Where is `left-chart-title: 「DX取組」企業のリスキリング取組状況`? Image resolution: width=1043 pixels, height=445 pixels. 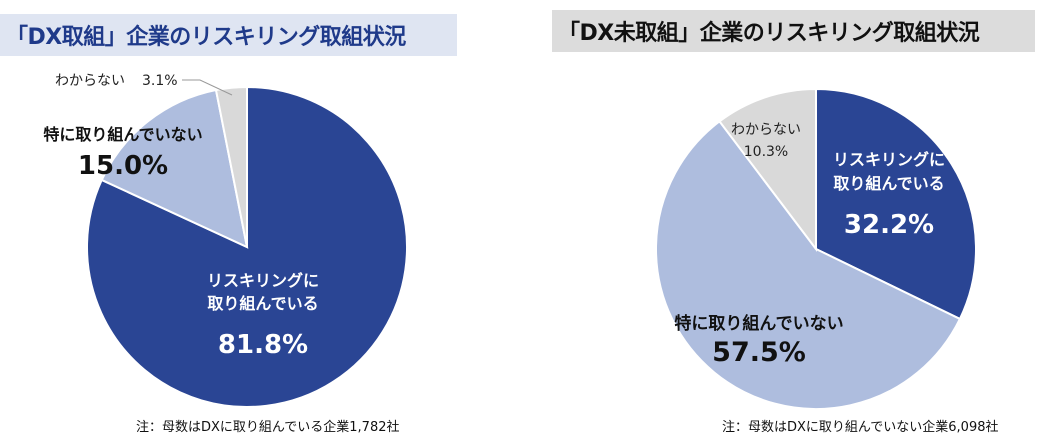 left-chart-title: 「DX取組」企業のリスキリング取組状況 is located at coordinates (228, 35).